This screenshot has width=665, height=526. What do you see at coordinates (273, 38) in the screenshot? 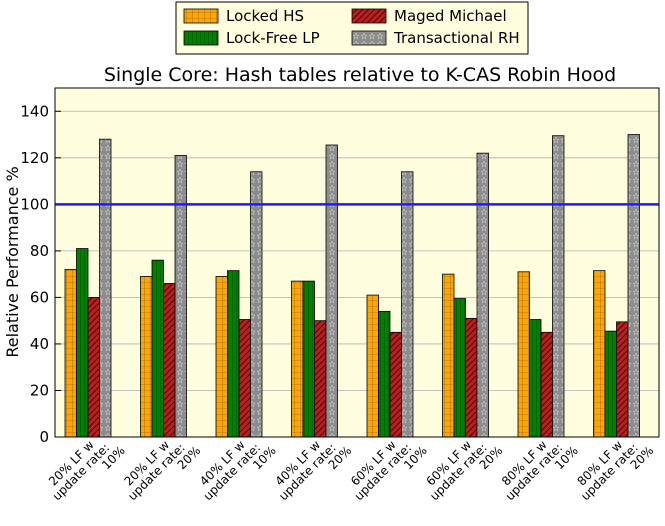
I see `legend-label: Lock-Free LP` at bounding box center [273, 38].